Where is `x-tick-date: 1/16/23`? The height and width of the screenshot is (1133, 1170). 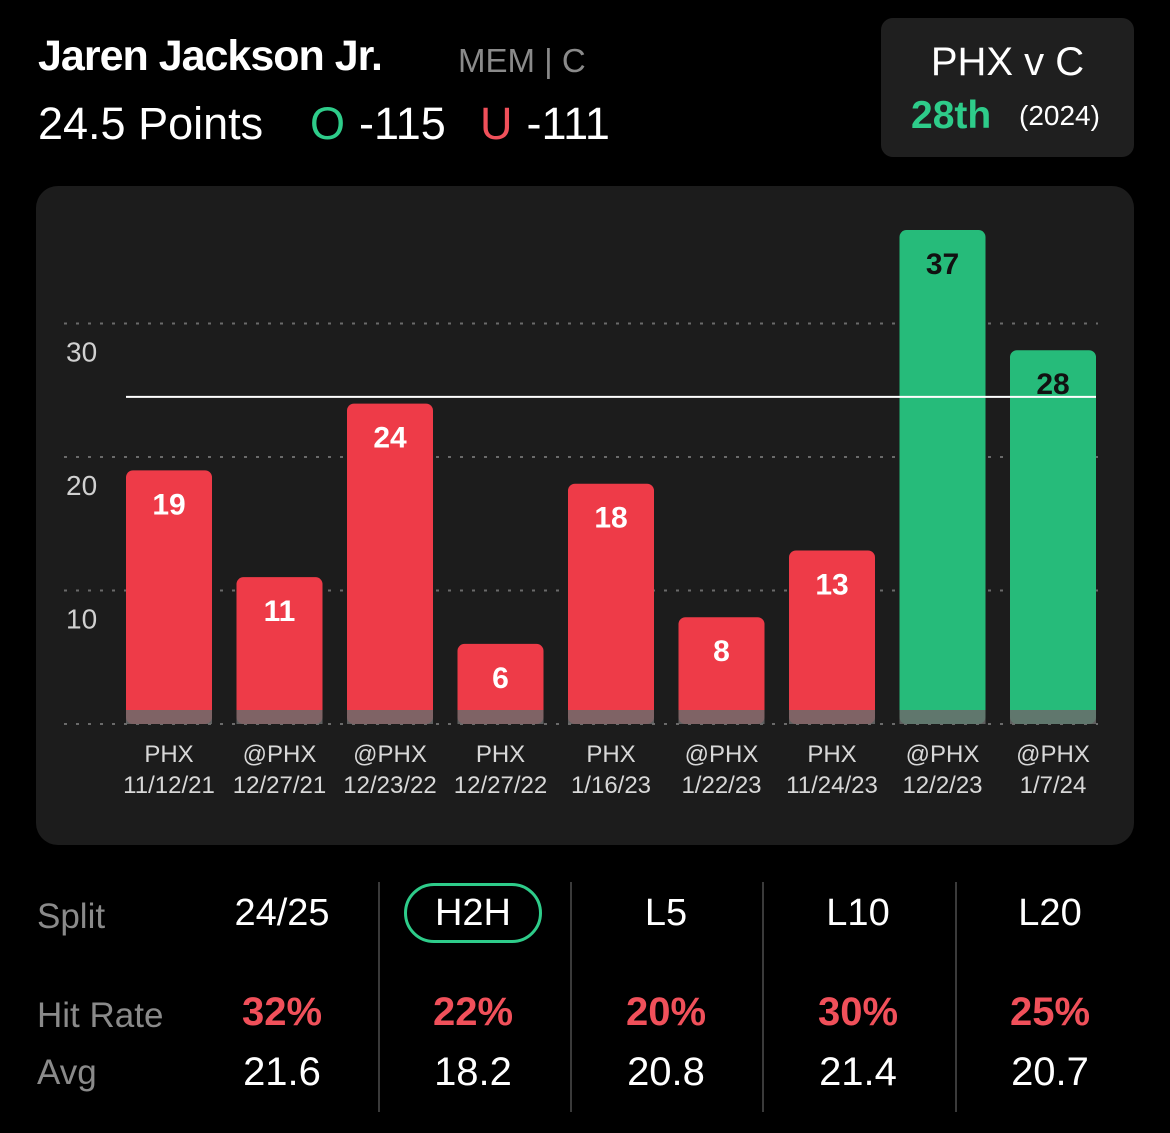 x-tick-date: 1/16/23 is located at coordinates (611, 785).